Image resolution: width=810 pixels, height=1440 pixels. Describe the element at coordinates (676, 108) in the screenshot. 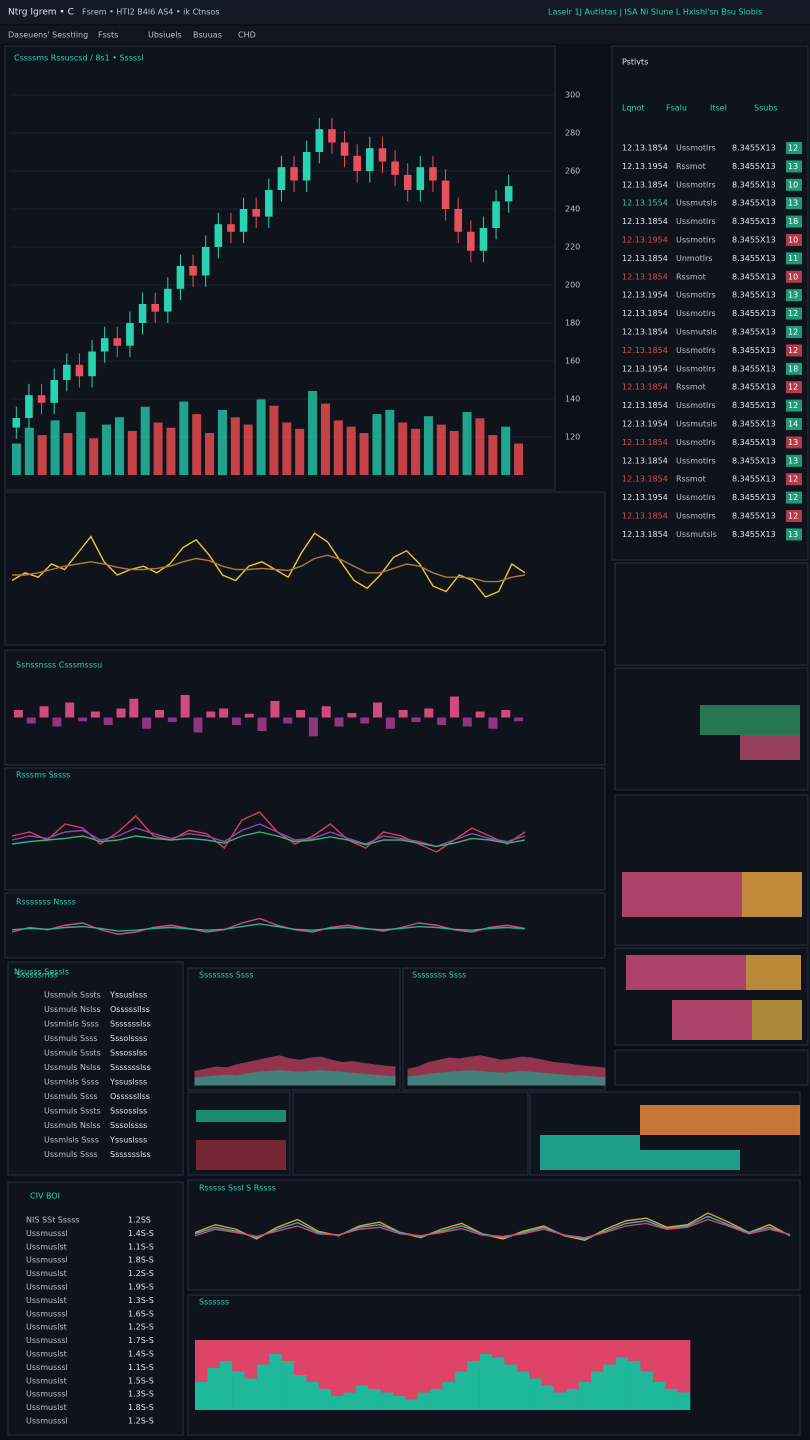

I see `book-tab: Fsalu` at that location.